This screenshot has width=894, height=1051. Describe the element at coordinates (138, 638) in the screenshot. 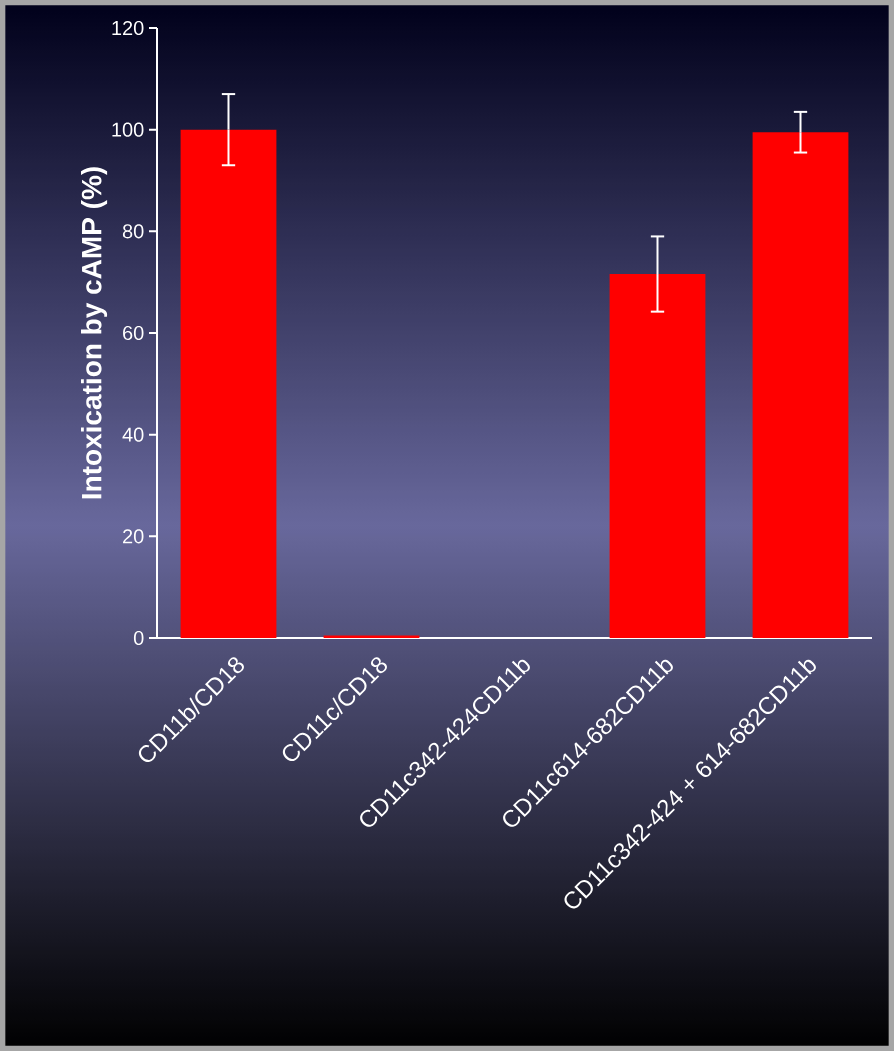

I see `y-tick-label: 0` at that location.